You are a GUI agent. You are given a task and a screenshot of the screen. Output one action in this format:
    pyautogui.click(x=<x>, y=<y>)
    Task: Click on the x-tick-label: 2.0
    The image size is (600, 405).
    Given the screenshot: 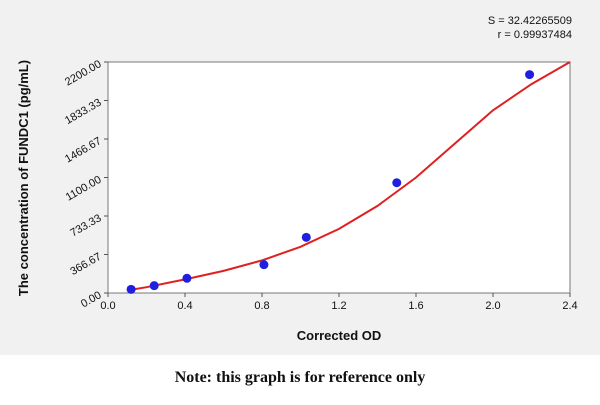 What is the action you would take?
    pyautogui.click(x=492, y=306)
    